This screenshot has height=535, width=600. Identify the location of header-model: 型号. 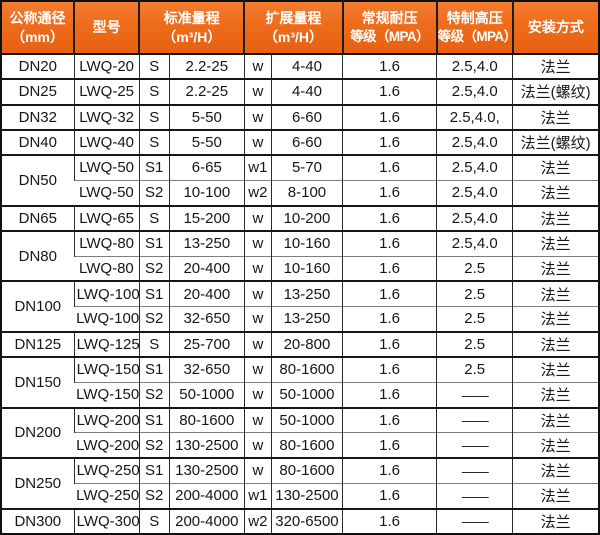
(106, 28).